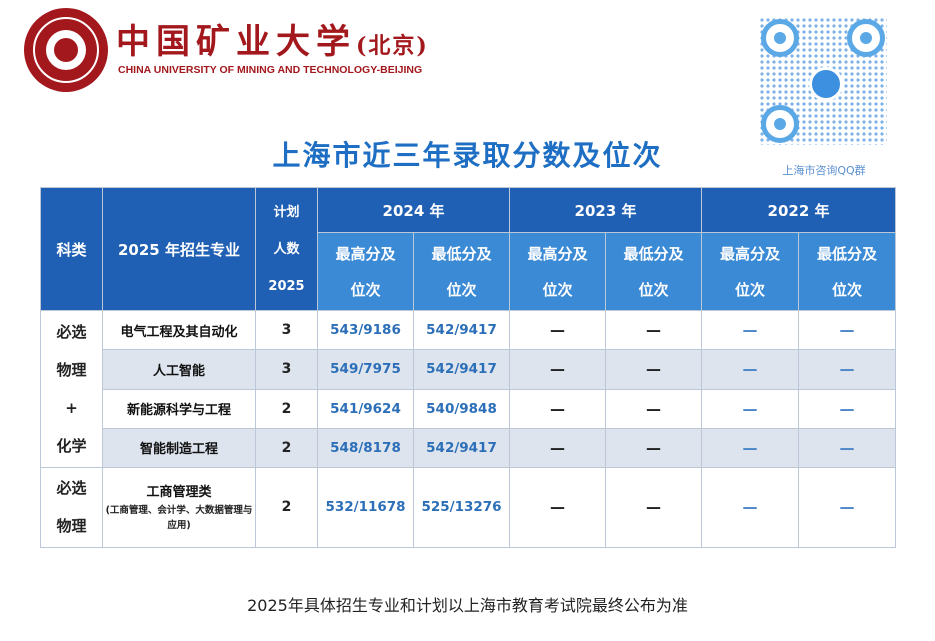  I want to click on qr-code, so click(823, 81).